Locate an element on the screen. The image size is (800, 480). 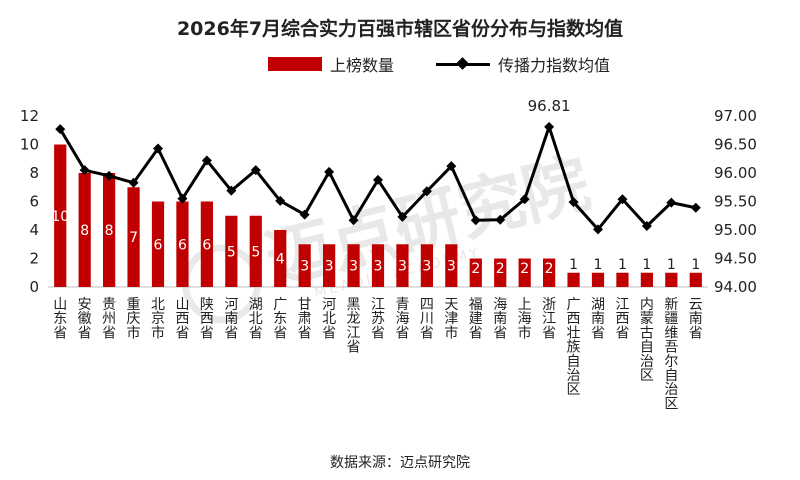
x-tick-label: 江苏省 is located at coordinates (378, 319).